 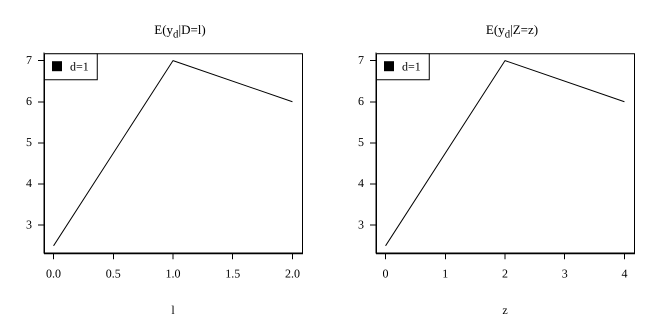 What do you see at coordinates (512, 31) in the screenshot?
I see `chart-title: E(y$_{d}$|Z=z)` at bounding box center [512, 31].